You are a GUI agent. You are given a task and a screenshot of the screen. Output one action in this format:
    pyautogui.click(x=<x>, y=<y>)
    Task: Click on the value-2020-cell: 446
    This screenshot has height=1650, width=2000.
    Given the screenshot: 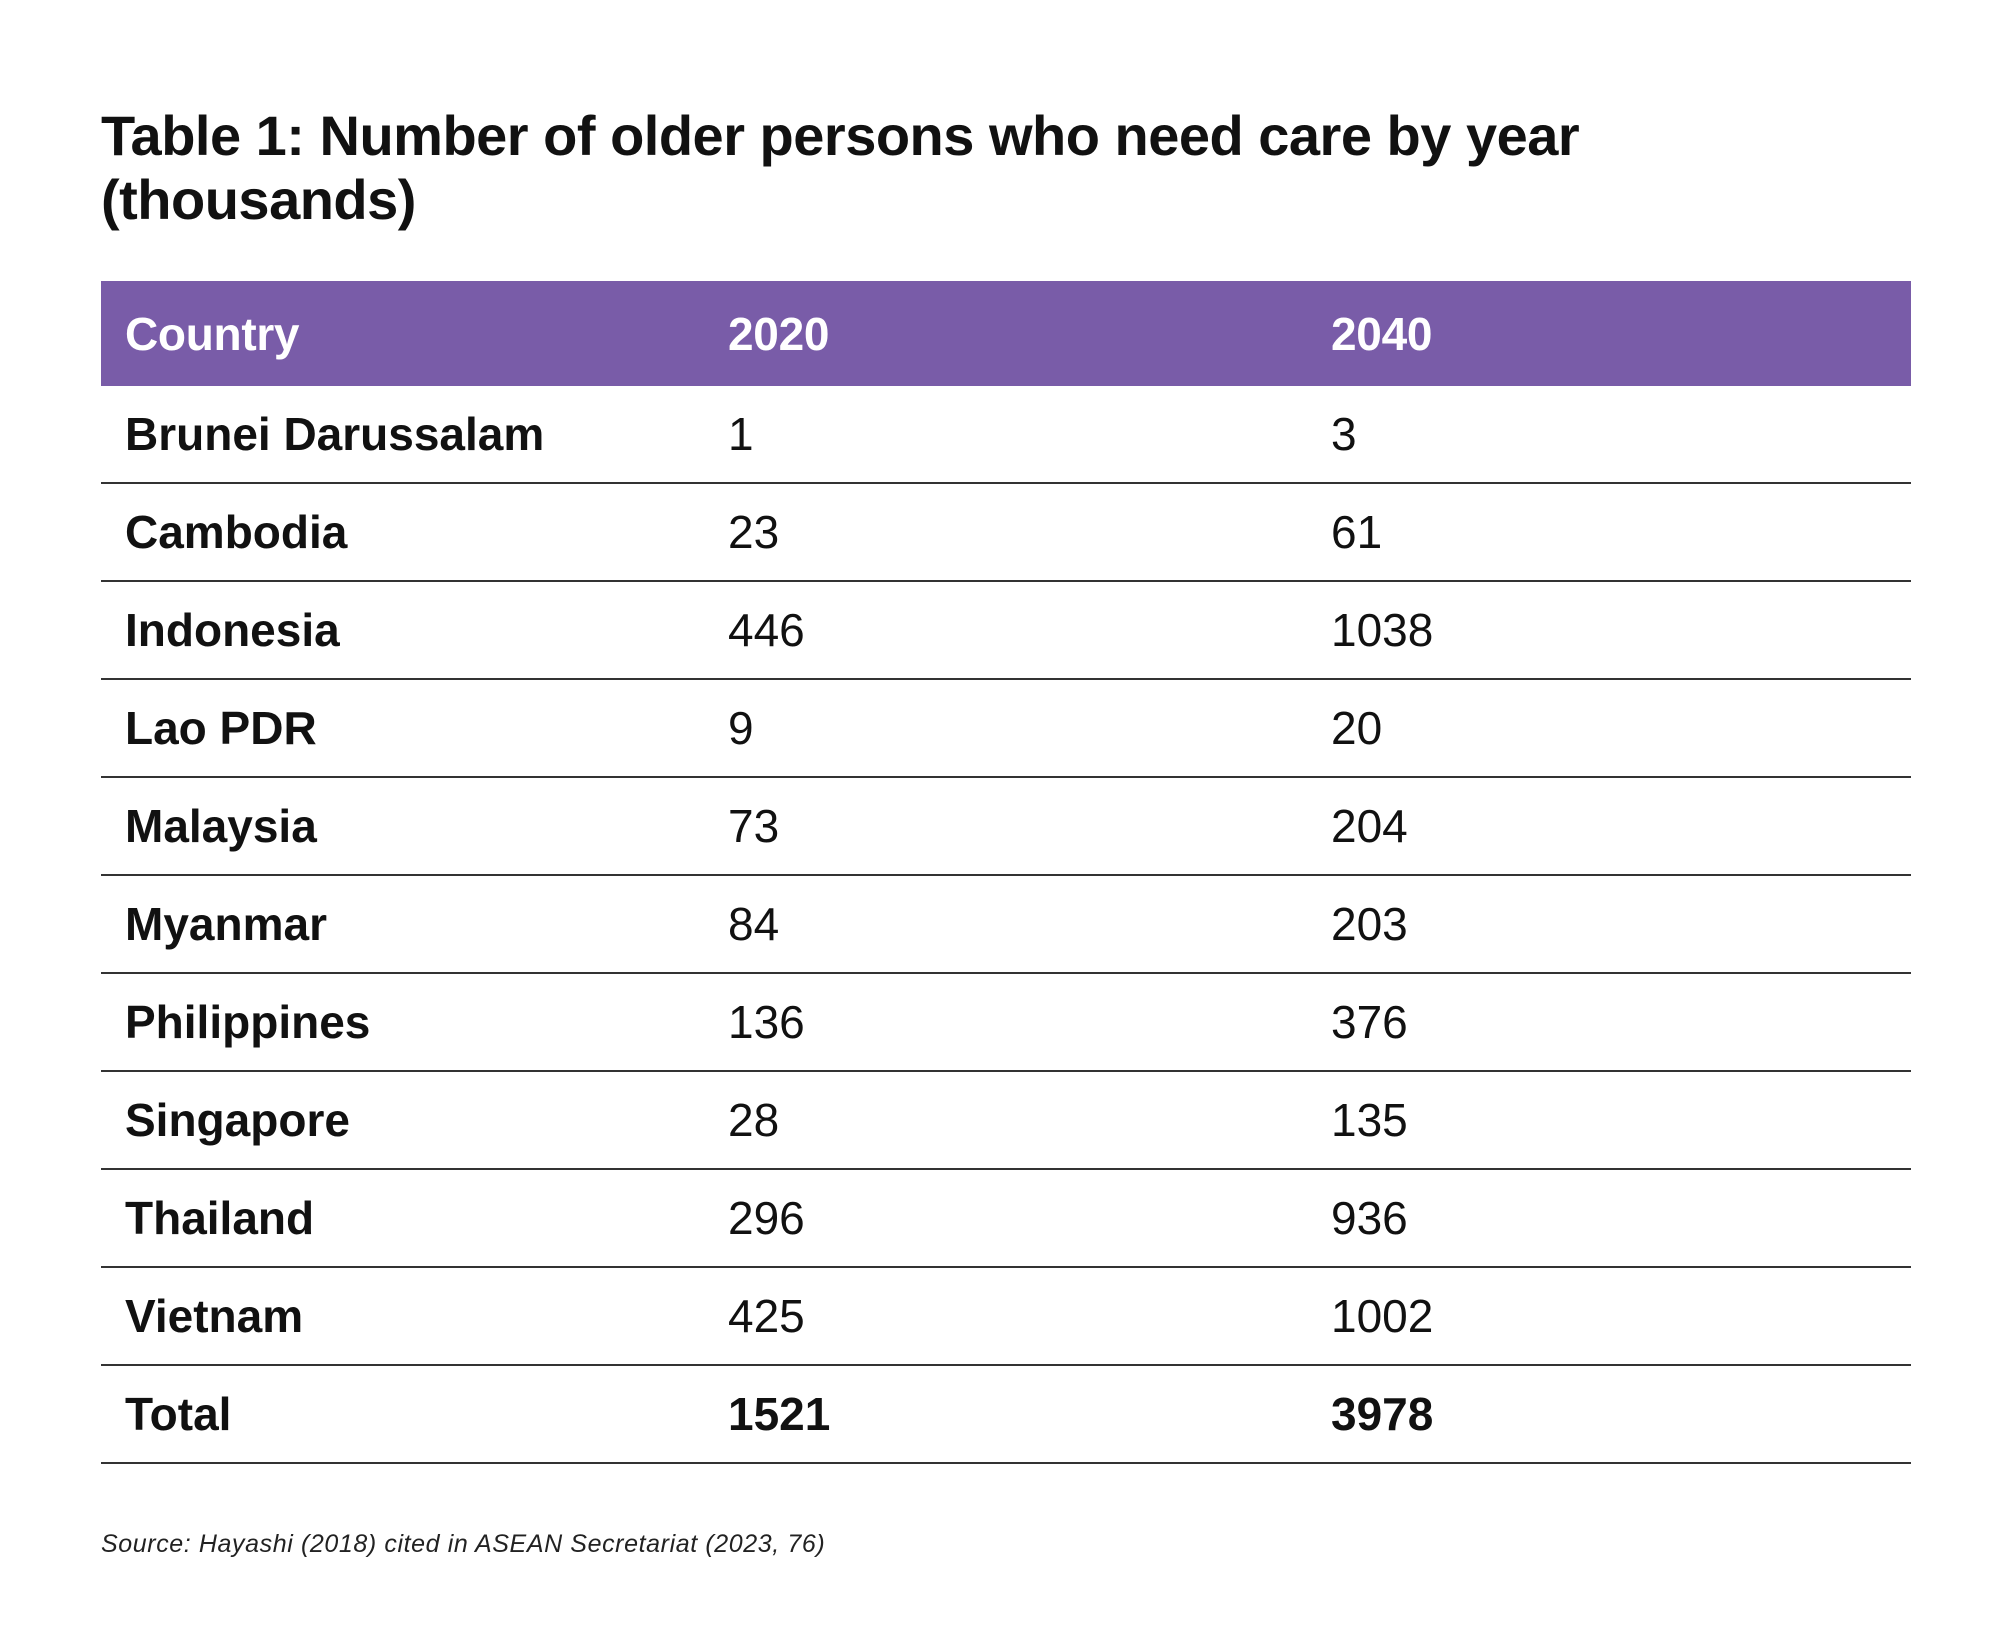 What is the action you would take?
    pyautogui.click(x=1005, y=630)
    